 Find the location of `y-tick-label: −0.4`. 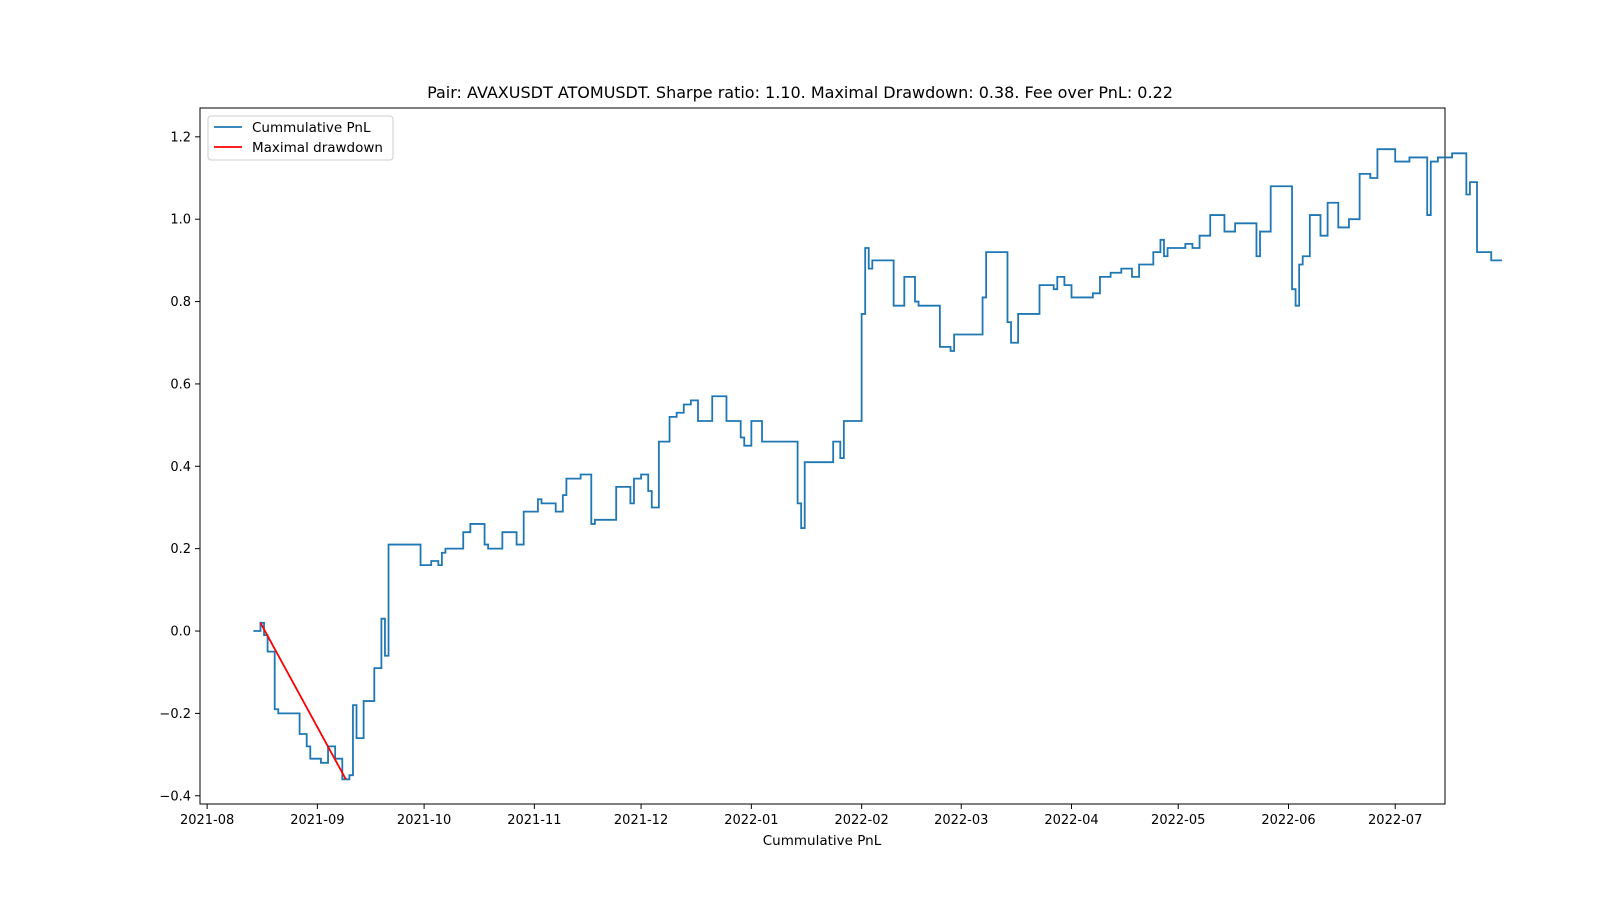

y-tick-label: −0.4 is located at coordinates (175, 796).